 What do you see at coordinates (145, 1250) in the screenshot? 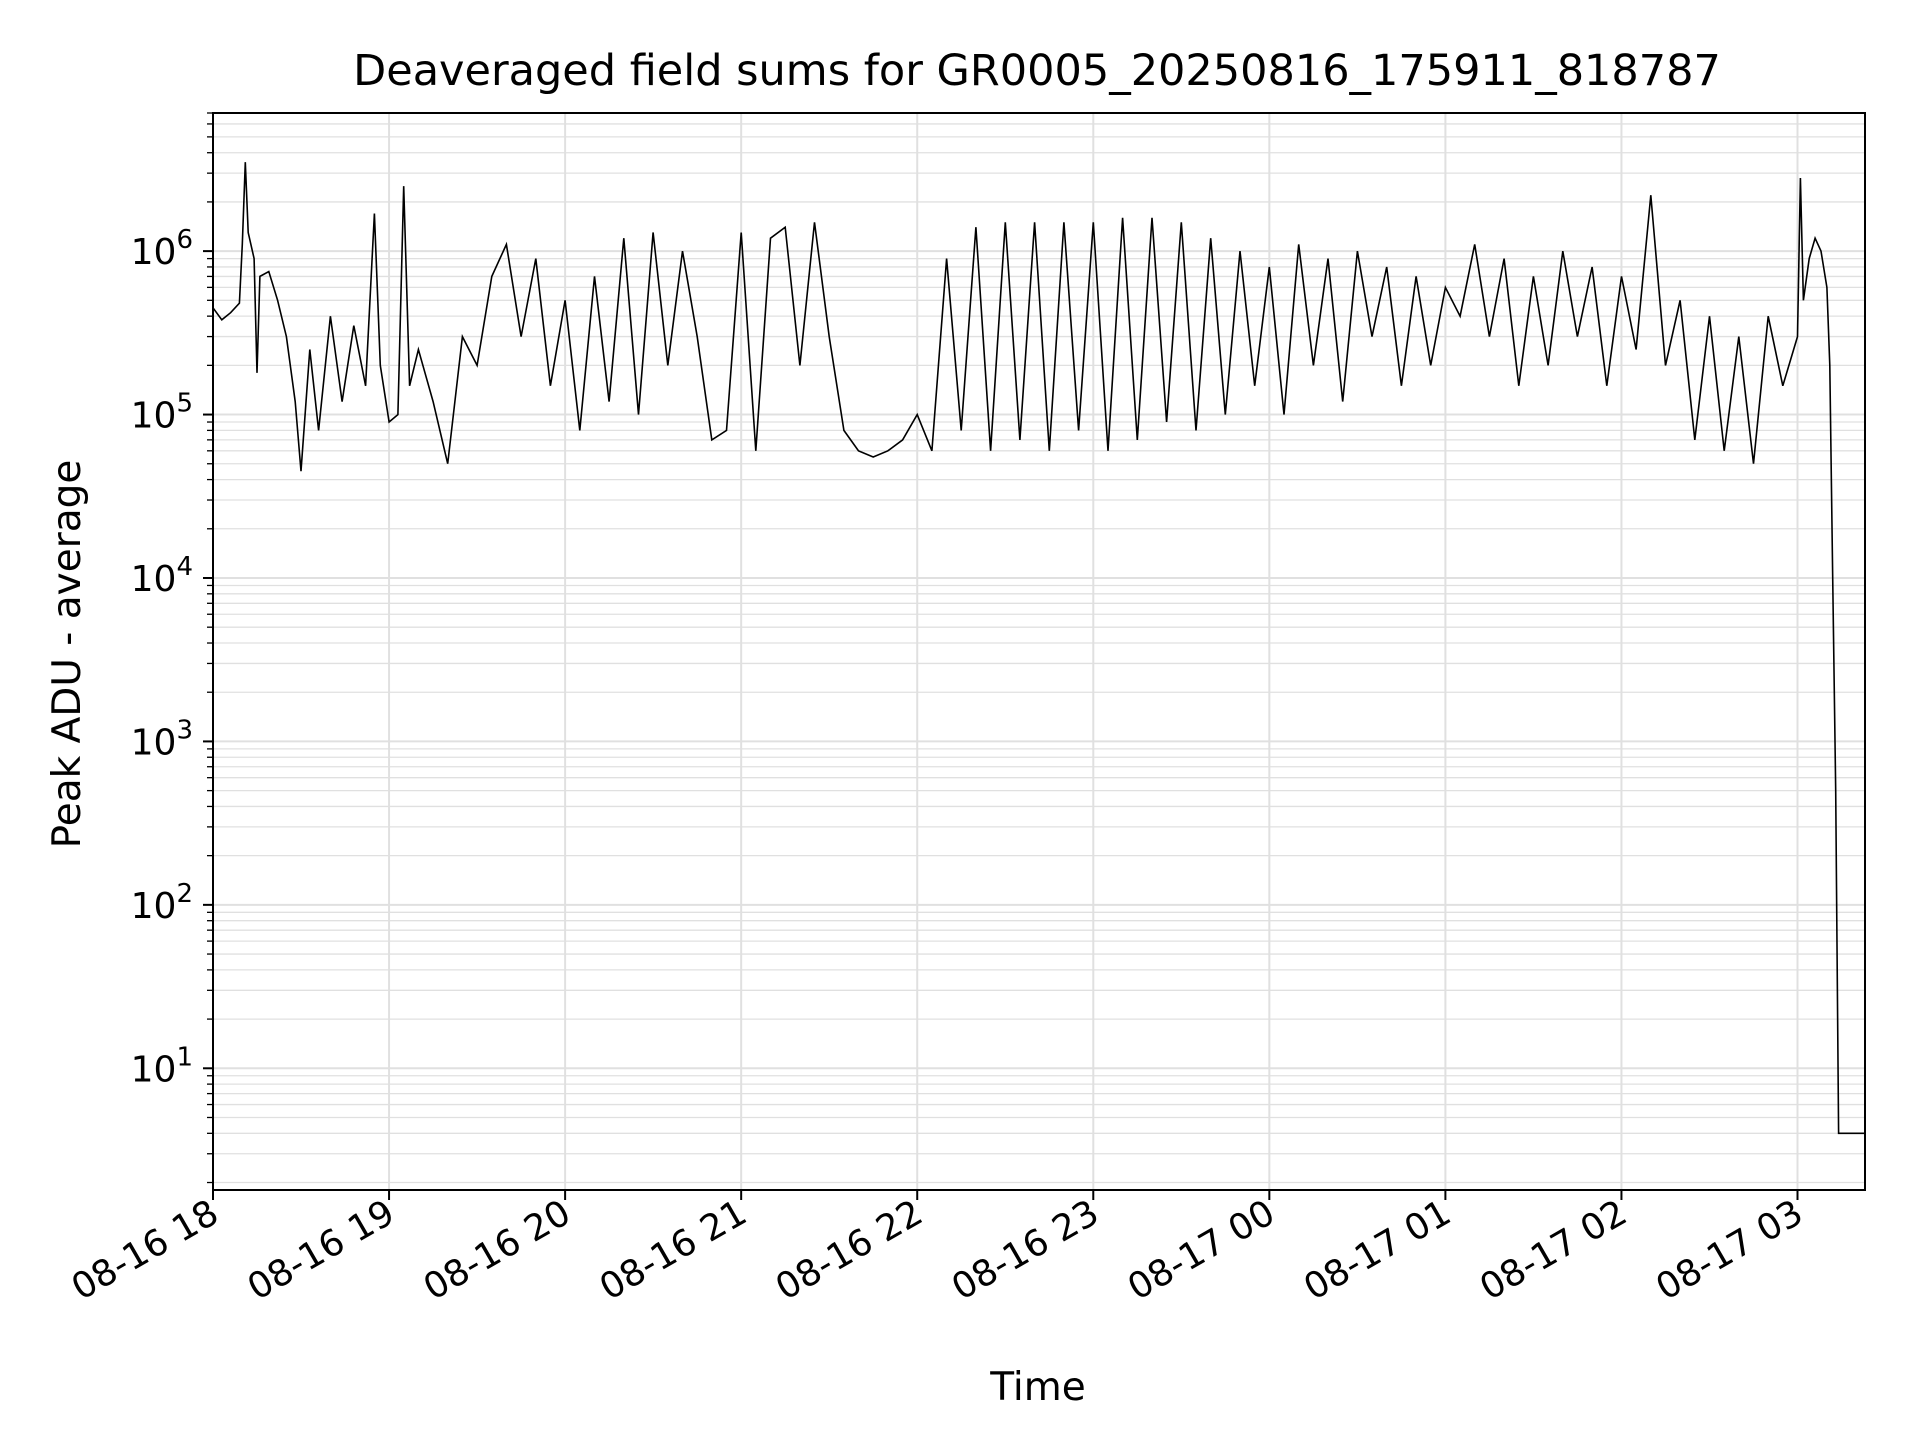
I see `x-tick-label: 08-16 18` at bounding box center [145, 1250].